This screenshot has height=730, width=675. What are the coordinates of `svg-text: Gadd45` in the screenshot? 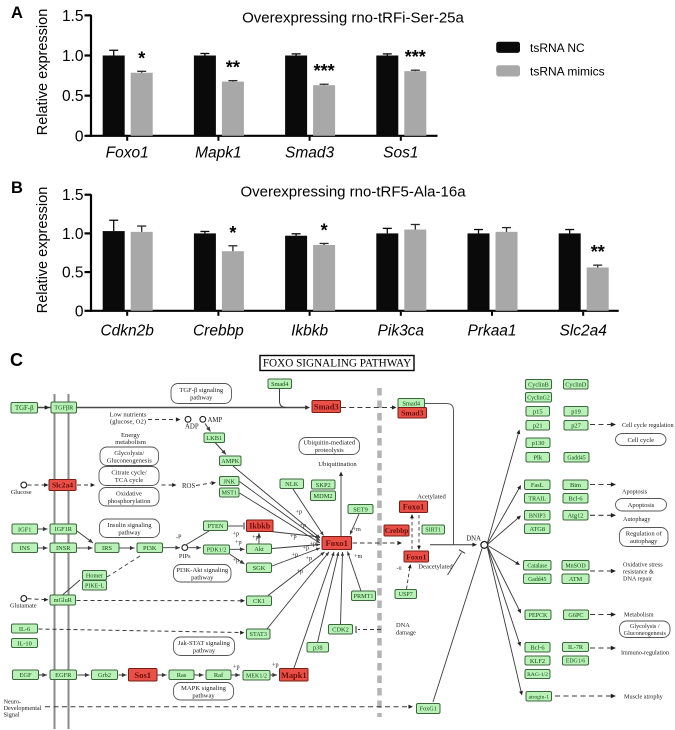 It's located at (576, 458).